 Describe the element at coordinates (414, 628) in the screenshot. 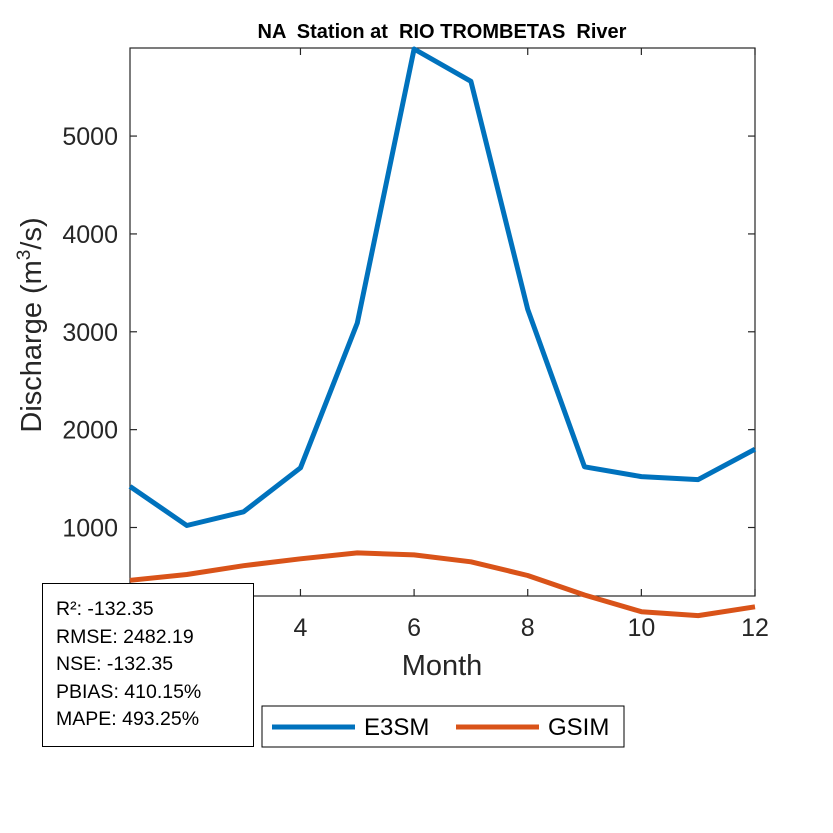

I see `x-tick-label: 6` at that location.